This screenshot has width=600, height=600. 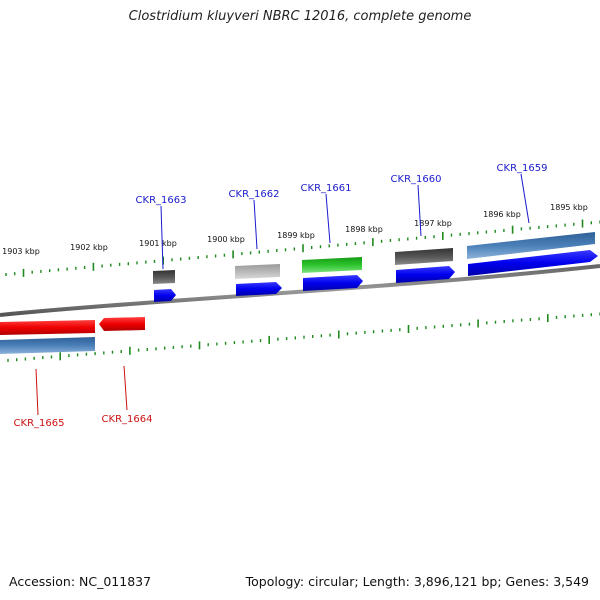 What do you see at coordinates (83, 397) in the screenshot?
I see `reverse-gene-labels: CKR_1665 CKR_1664` at bounding box center [83, 397].